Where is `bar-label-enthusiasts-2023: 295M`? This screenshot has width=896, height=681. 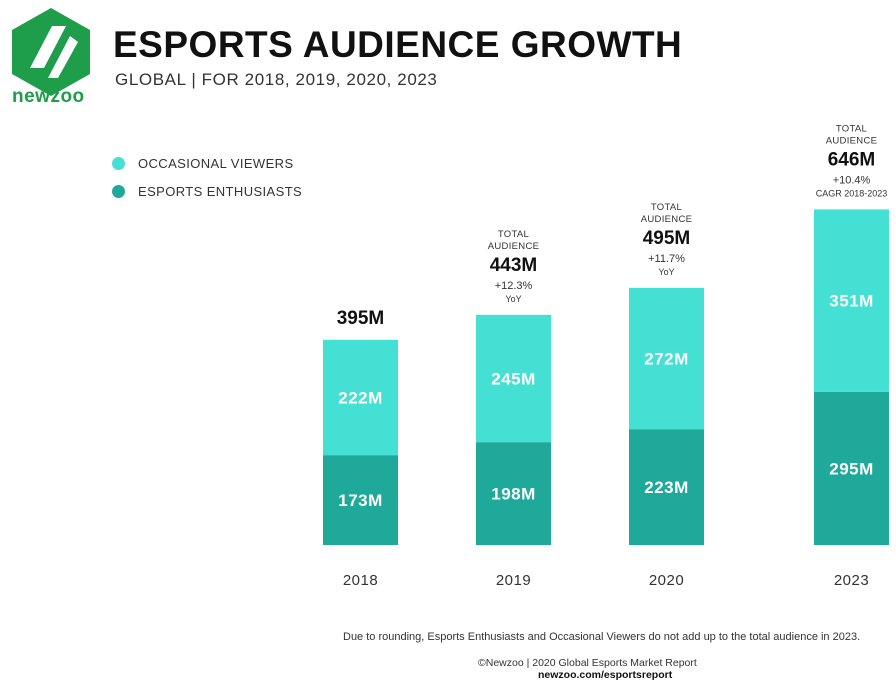 bar-label-enthusiasts-2023: 295M is located at coordinates (851, 468).